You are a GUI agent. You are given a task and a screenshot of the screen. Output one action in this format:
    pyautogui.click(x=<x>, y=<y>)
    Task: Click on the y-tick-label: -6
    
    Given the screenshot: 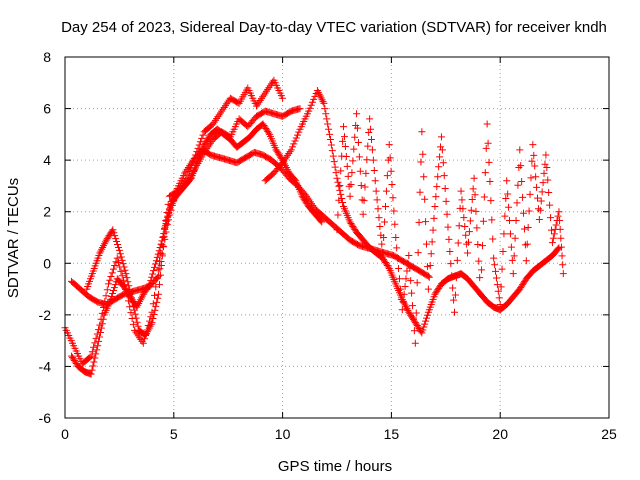 What is the action you would take?
    pyautogui.click(x=45, y=418)
    